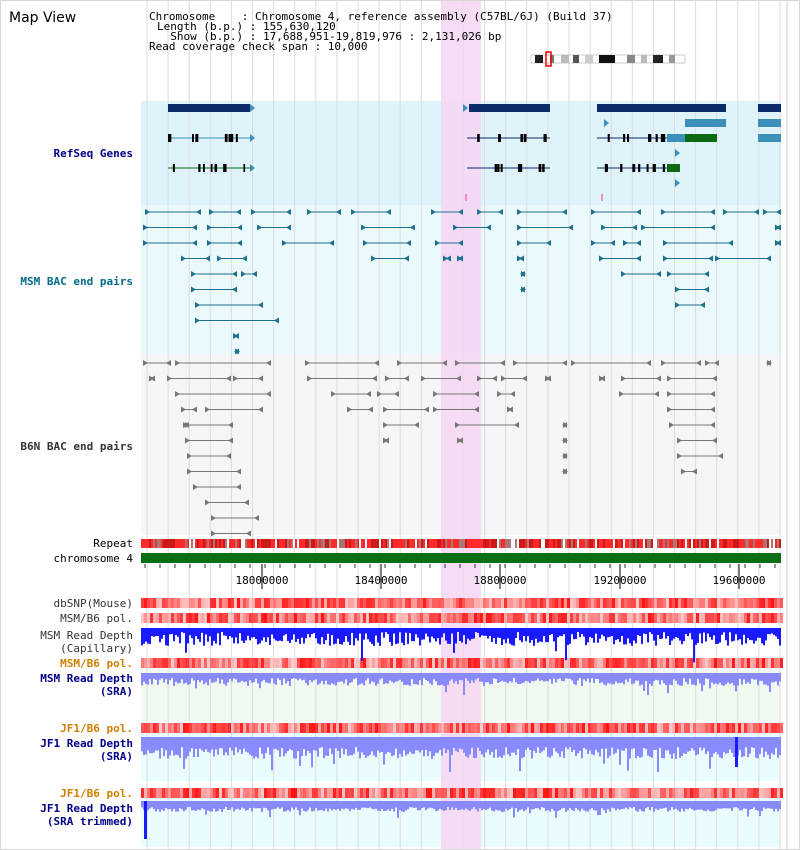 This screenshot has width=800, height=850. I want to click on track-label-msm-depth-sra: MSM Read Depth (SRA), so click(86, 685).